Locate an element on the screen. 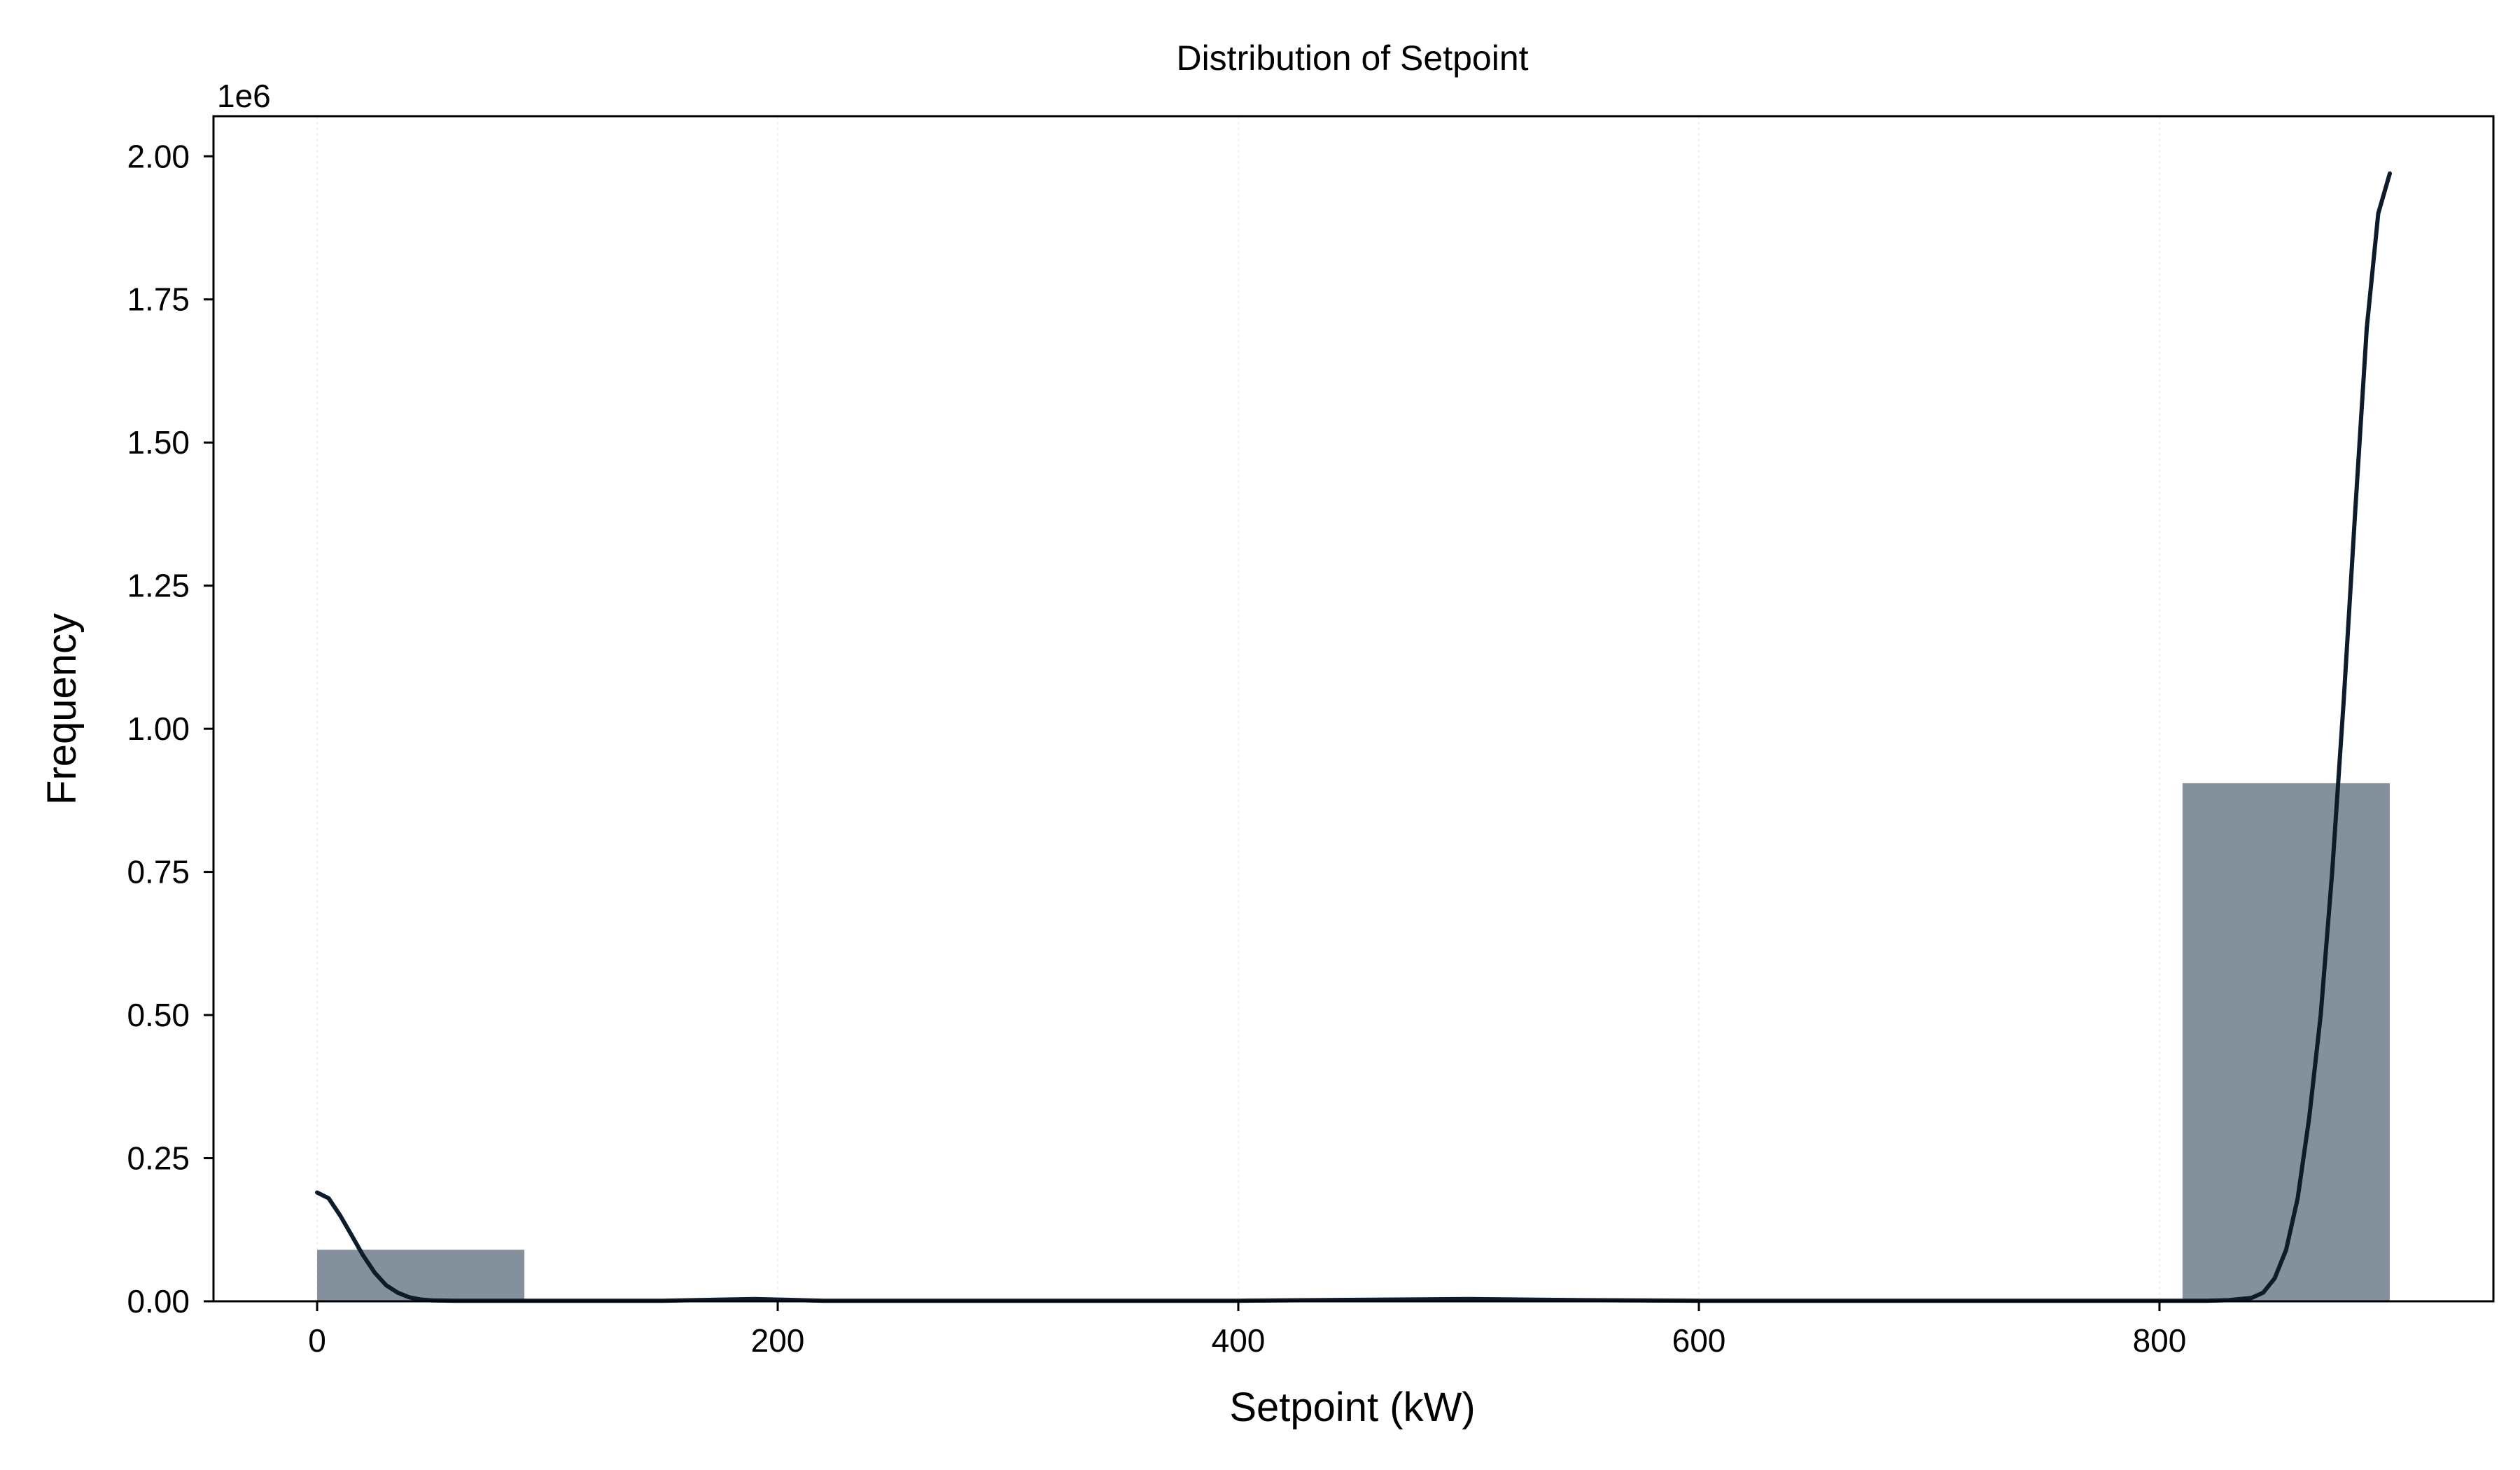 The width and height of the screenshot is (2520, 1470). x-tick-label-1: 200 is located at coordinates (778, 1340).